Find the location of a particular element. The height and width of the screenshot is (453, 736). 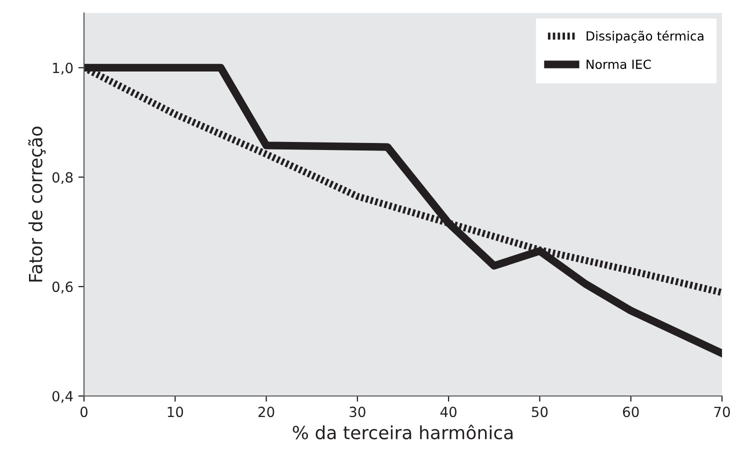

x-axis-title: % da terceira harmônica is located at coordinates (402, 432).